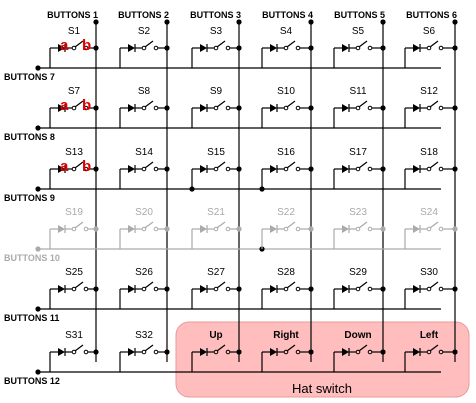 The width and height of the screenshot is (476, 403). What do you see at coordinates (359, 15) in the screenshot?
I see `column-label: BUTTONS 5` at bounding box center [359, 15].